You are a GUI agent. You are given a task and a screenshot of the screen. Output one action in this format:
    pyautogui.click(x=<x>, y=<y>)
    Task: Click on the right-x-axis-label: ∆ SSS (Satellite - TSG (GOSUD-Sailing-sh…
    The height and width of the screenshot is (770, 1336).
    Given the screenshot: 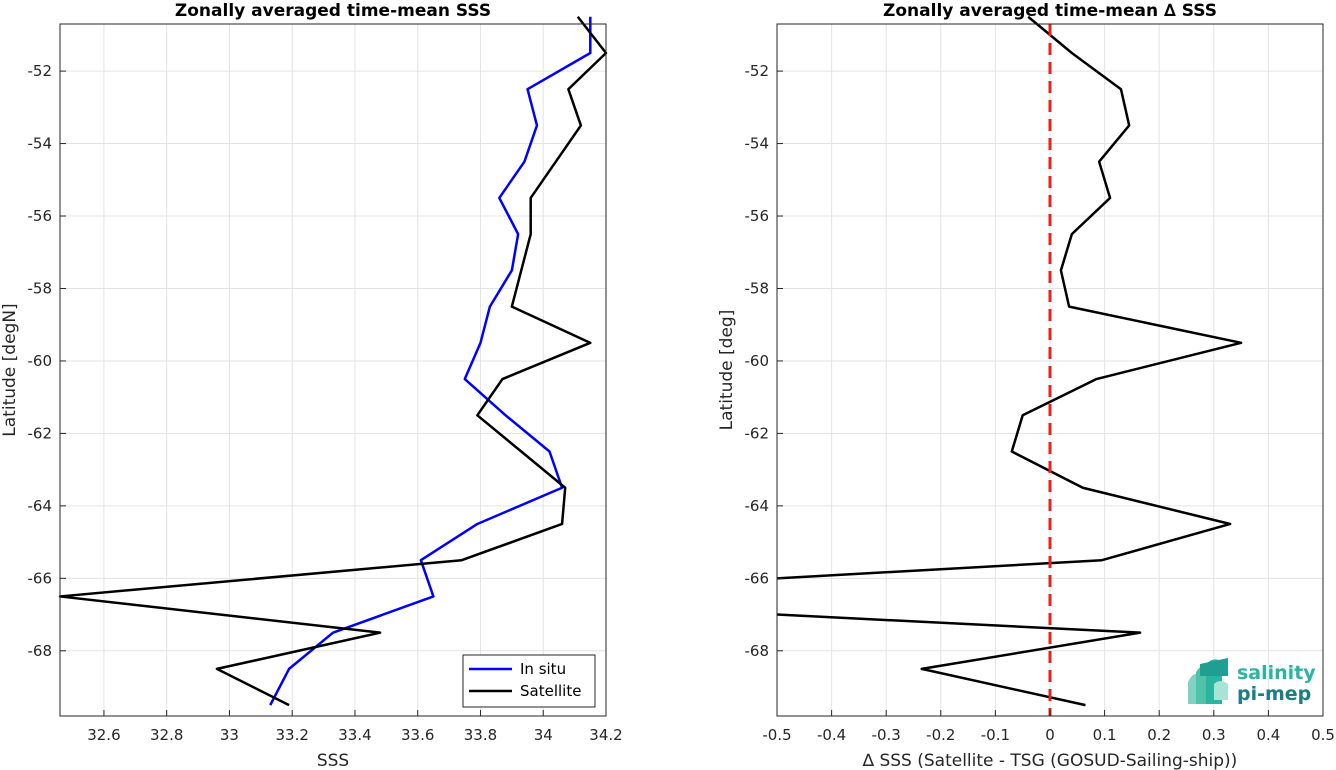 What is the action you would take?
    pyautogui.click(x=1050, y=760)
    